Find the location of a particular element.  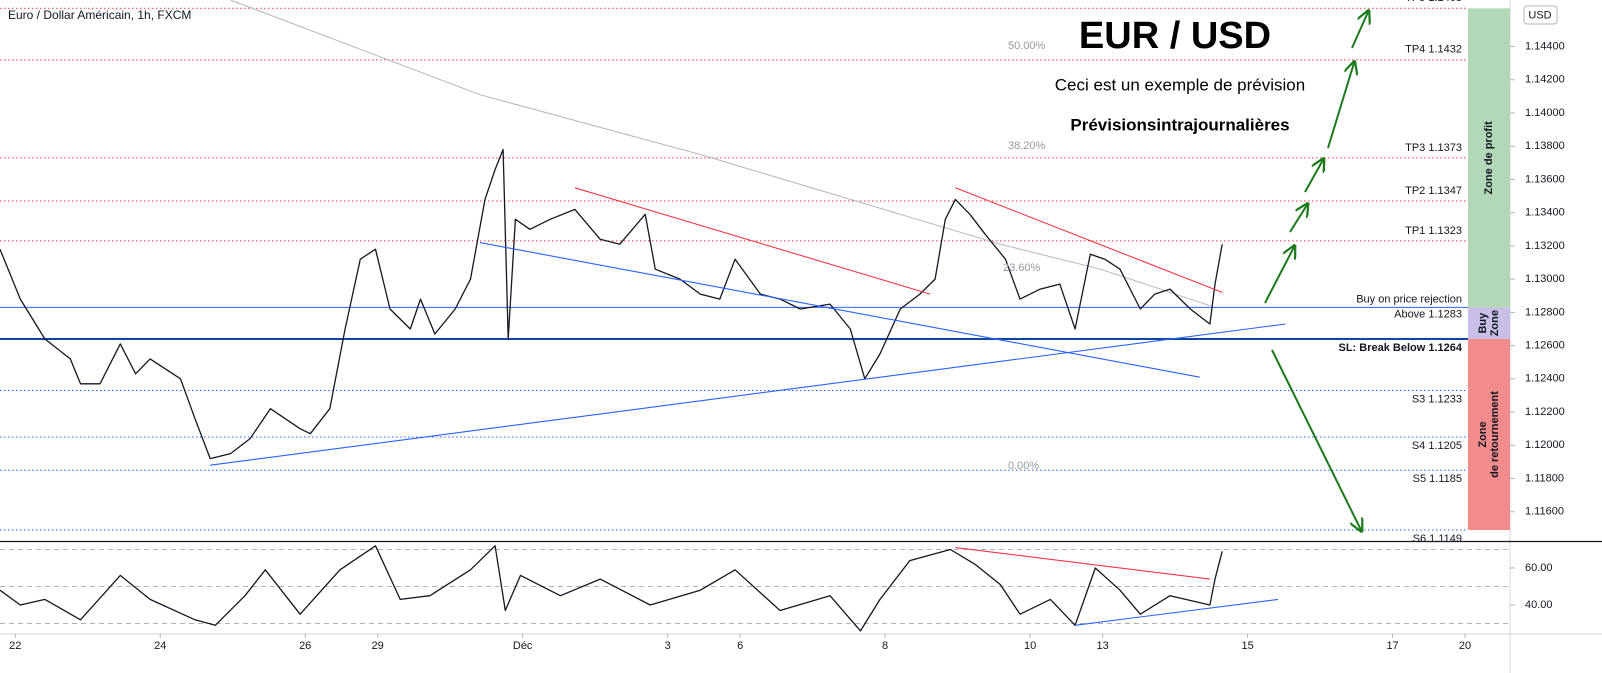

y-tick-label: 1.12400 is located at coordinates (1545, 379).